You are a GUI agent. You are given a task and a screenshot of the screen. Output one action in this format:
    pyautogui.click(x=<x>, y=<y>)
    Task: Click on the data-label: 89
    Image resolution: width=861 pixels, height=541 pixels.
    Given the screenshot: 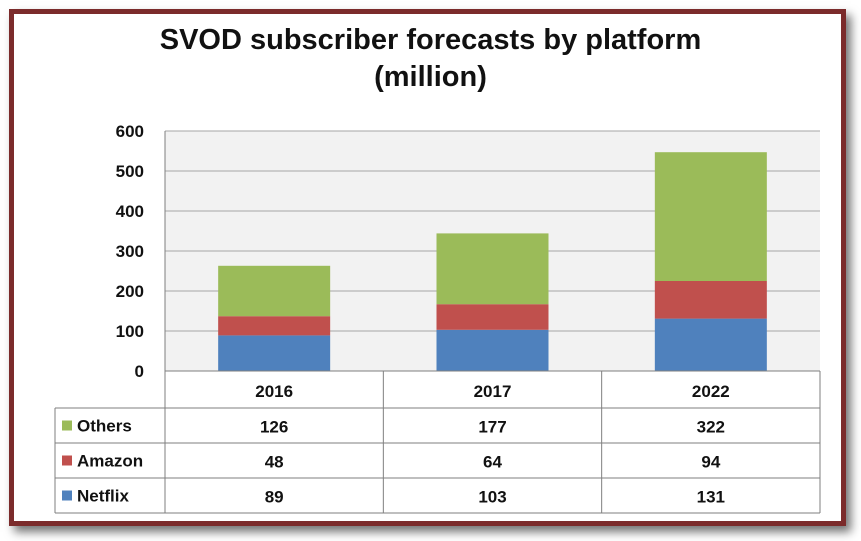 What is the action you would take?
    pyautogui.click(x=274, y=497)
    